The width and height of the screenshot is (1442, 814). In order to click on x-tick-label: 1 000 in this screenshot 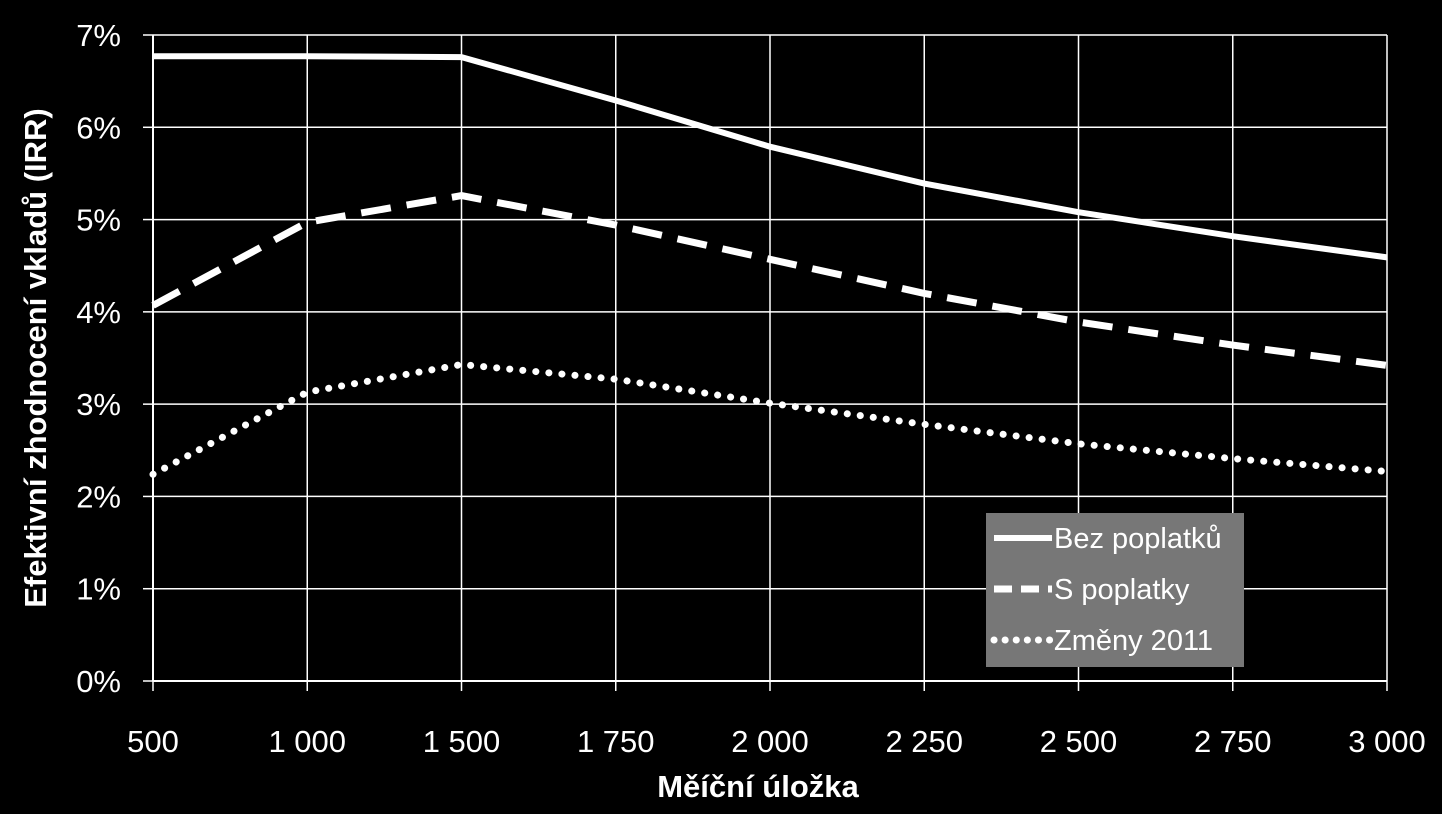, I will do `click(307, 741)`.